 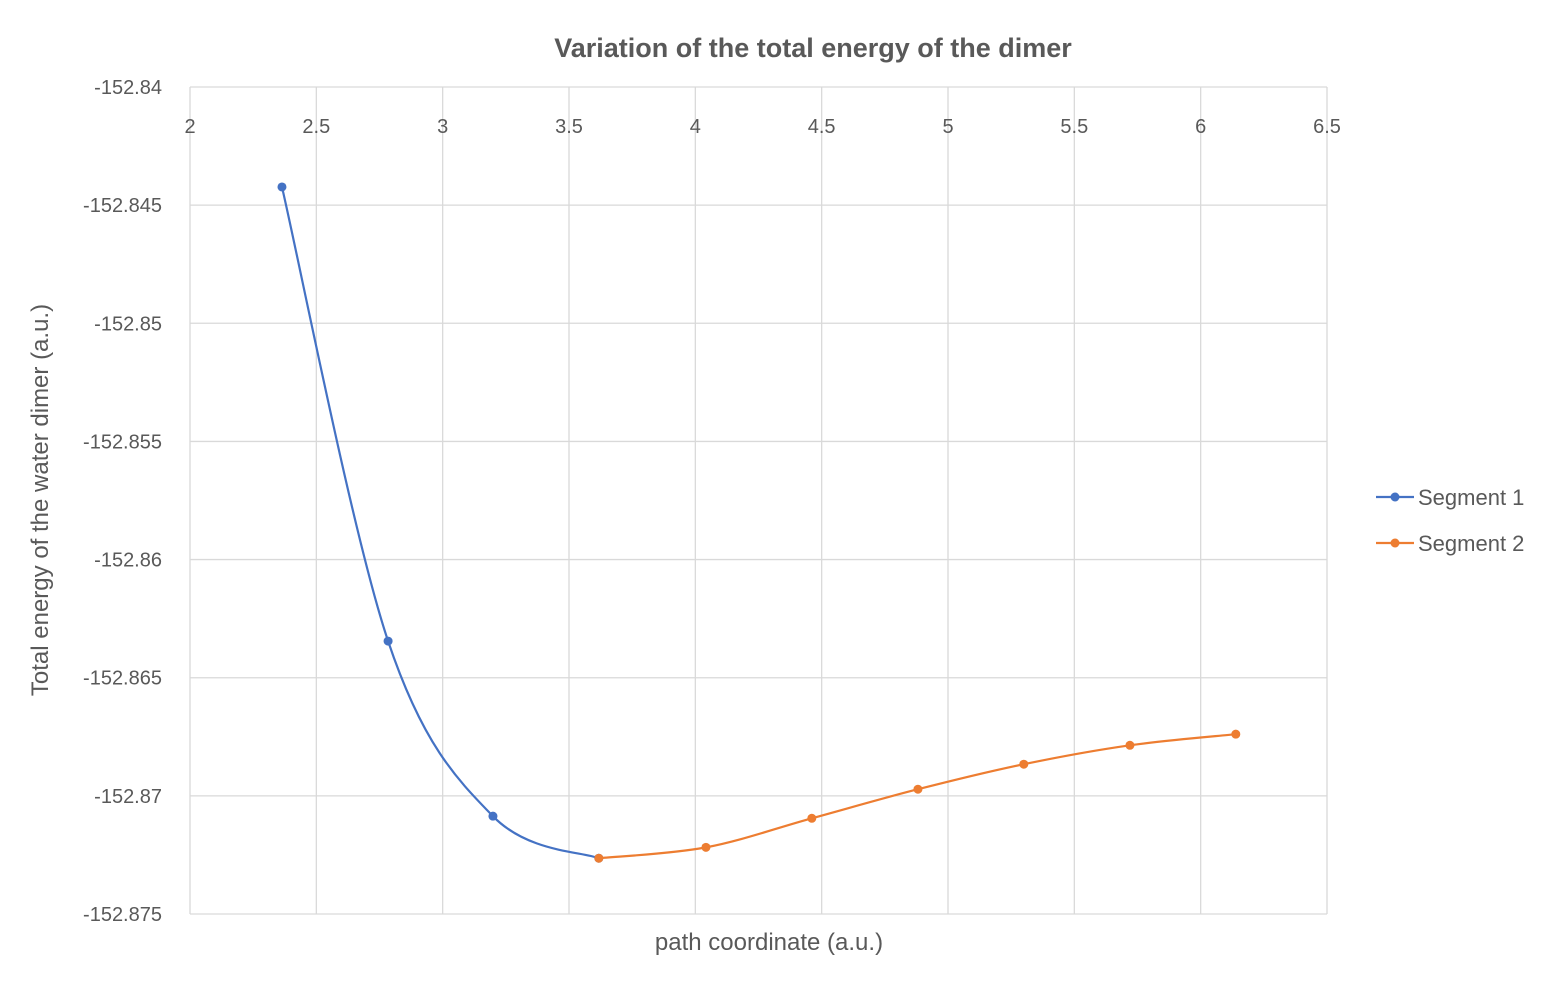 What do you see at coordinates (1450, 520) in the screenshot?
I see `legend: Segment 1 Segment 2` at bounding box center [1450, 520].